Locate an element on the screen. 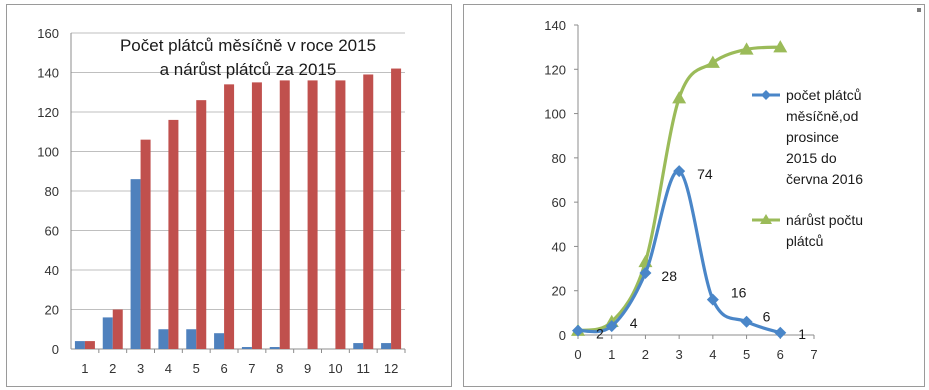 This screenshot has width=929, height=390. legend-entry-series-2: plátců is located at coordinates (804, 241).